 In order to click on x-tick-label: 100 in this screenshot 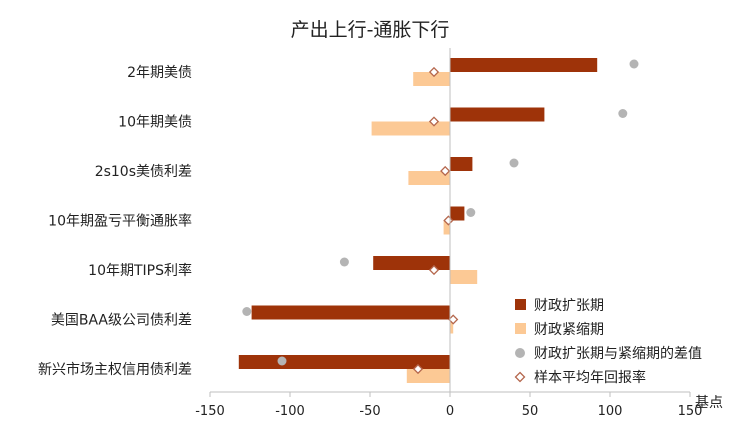, I will do `click(610, 411)`.